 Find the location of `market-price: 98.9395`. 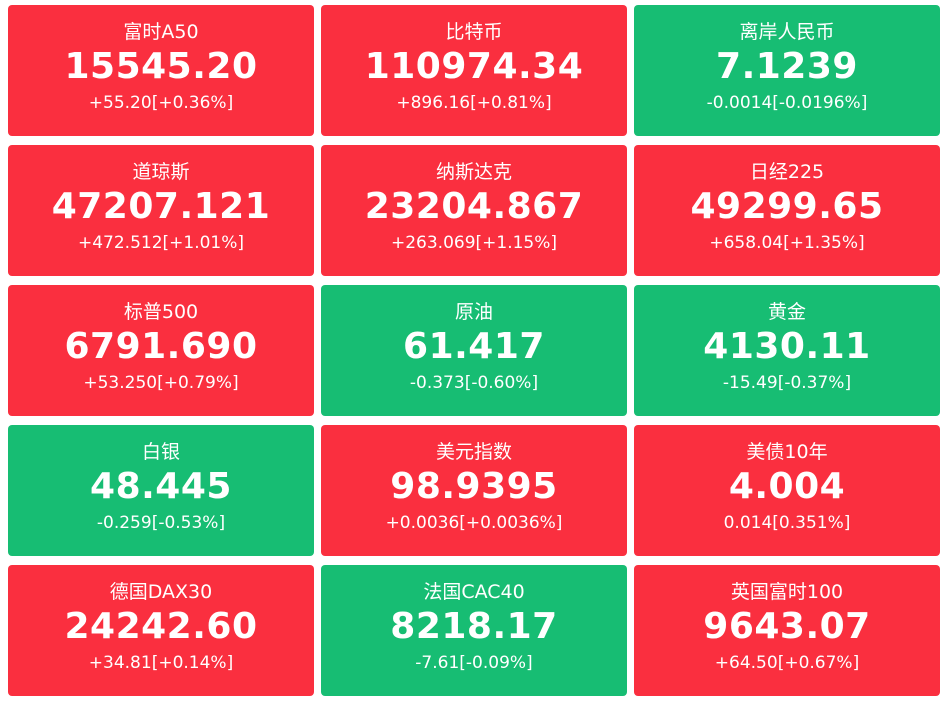

market-price: 98.9395 is located at coordinates (474, 486).